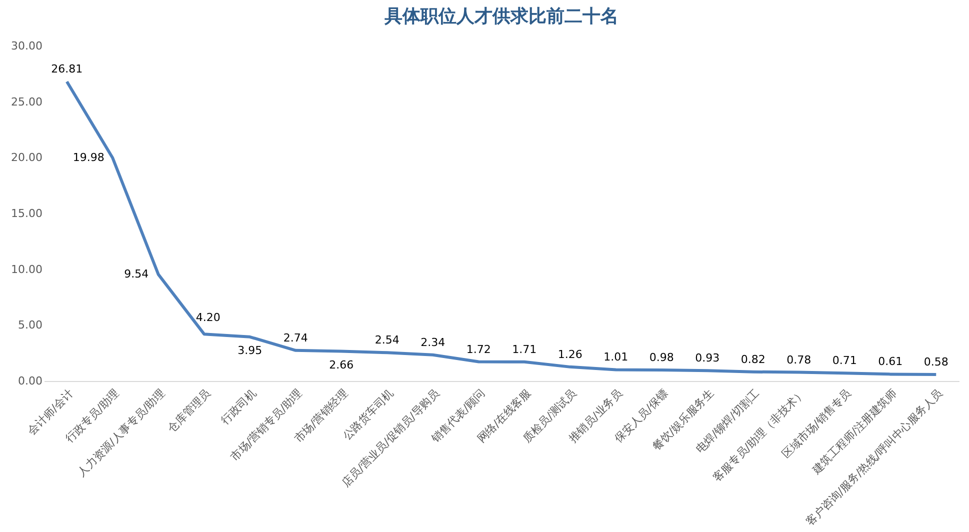 The width and height of the screenshot is (969, 532). I want to click on text: 0.58, so click(936, 362).